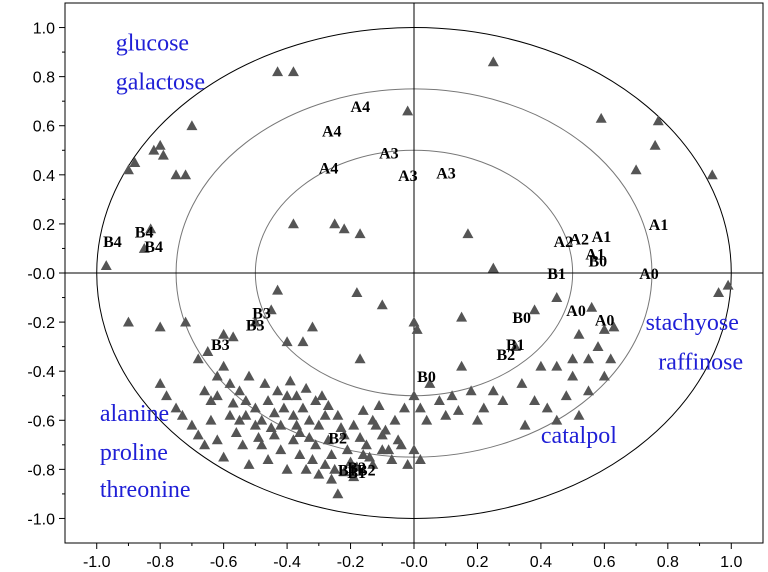 Image resolution: width=768 pixels, height=572 pixels. What do you see at coordinates (41, 323) in the screenshot?
I see `y-tick-label: -0.2` at bounding box center [41, 323].